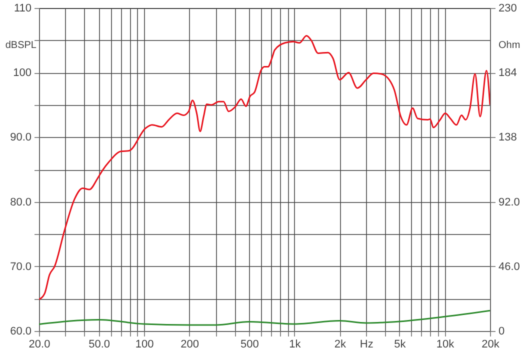  I want to click on x-tick-label: 1k, so click(295, 344).